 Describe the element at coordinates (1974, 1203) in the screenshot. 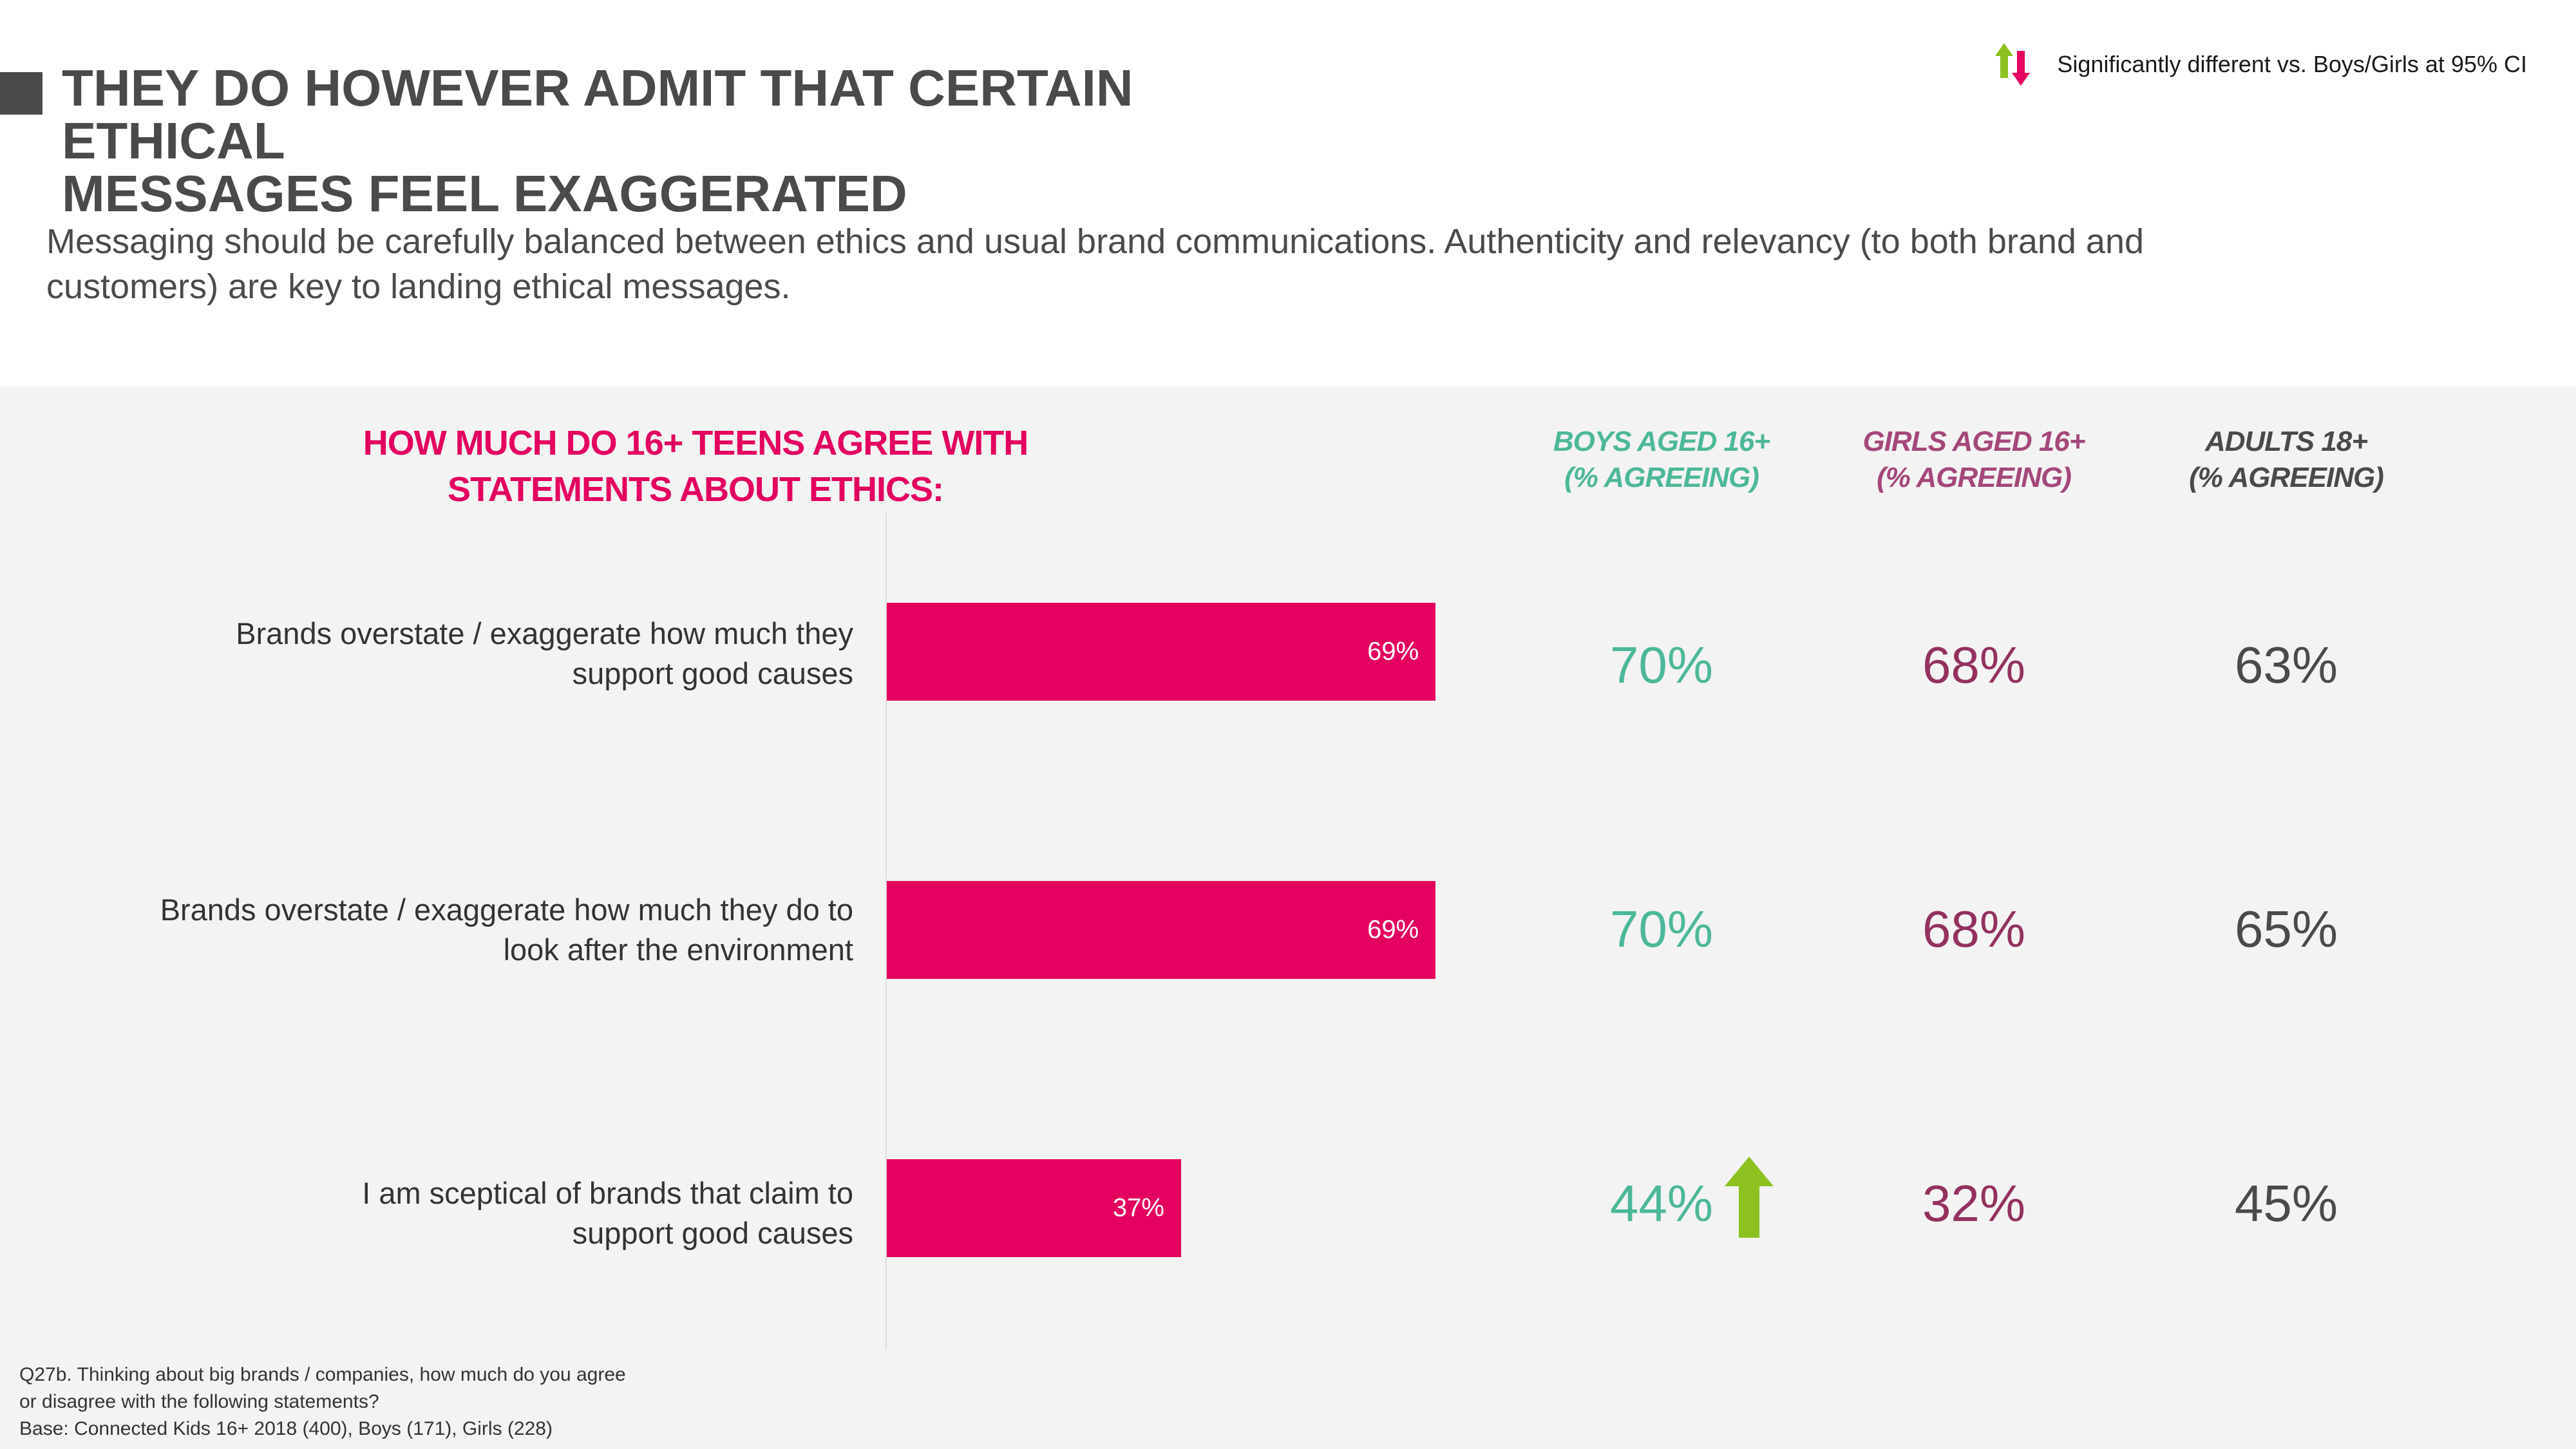

I see `stat-girls: 32%` at that location.